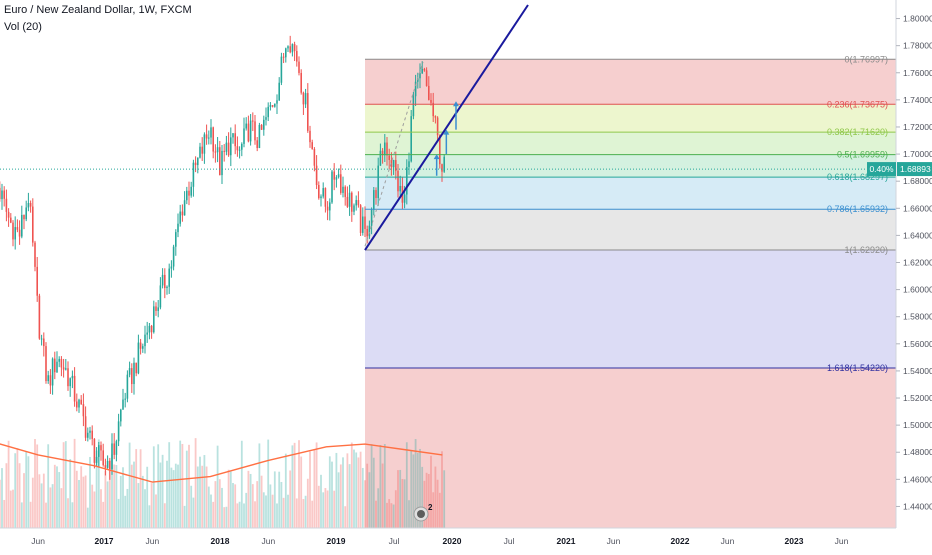  Describe the element at coordinates (917, 344) in the screenshot. I see `price-tick-label: 1.56000` at that location.